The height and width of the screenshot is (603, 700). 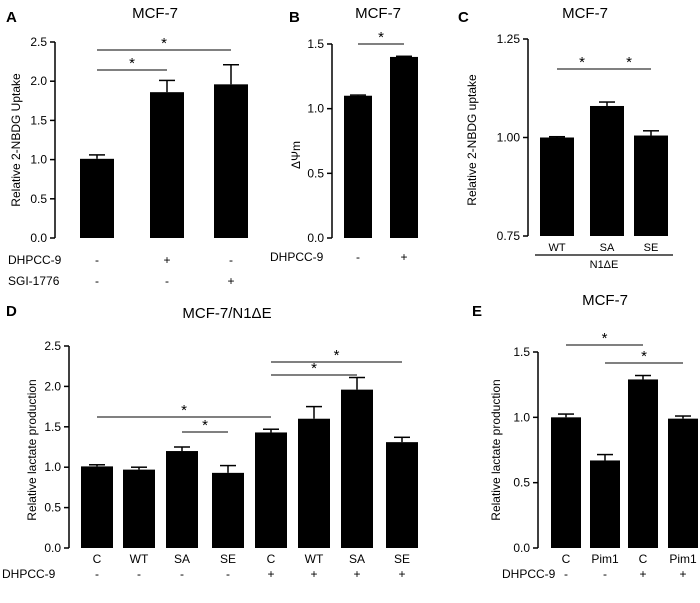 I want to click on panel-label: A, so click(x=11, y=17).